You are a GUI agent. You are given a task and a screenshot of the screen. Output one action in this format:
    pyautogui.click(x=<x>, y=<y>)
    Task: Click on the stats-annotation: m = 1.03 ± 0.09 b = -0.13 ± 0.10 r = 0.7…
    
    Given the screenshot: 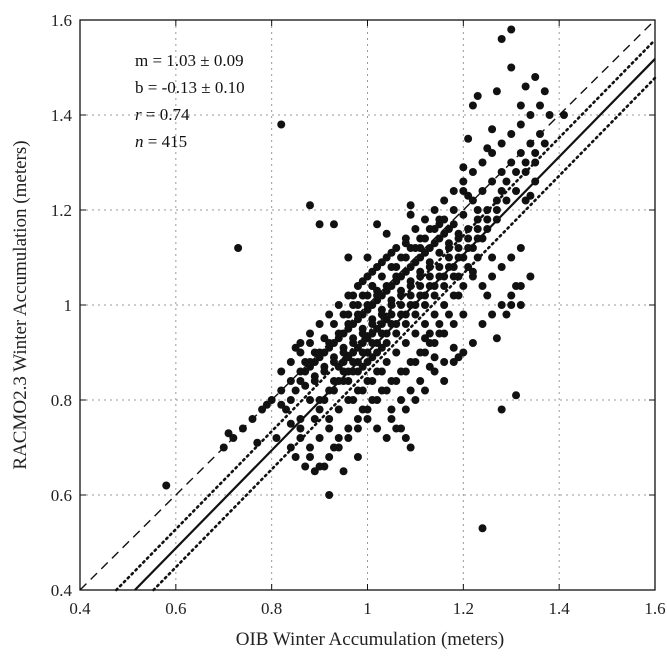 What is the action you would take?
    pyautogui.click(x=190, y=101)
    